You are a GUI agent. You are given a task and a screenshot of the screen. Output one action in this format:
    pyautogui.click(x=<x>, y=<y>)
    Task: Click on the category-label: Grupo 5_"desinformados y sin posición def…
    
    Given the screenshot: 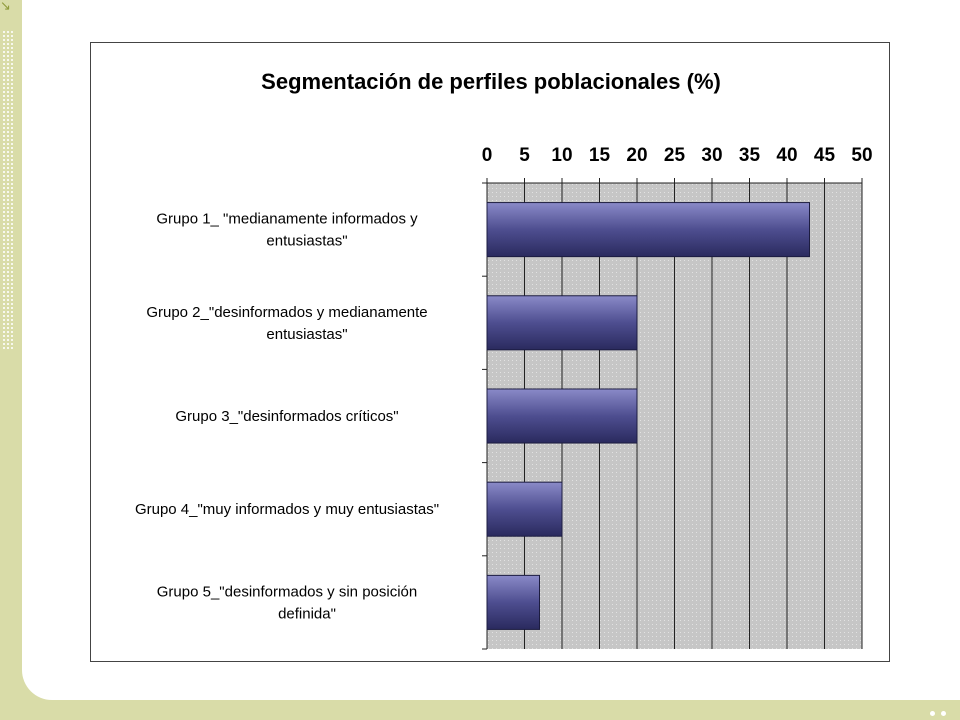 What is the action you would take?
    pyautogui.click(x=287, y=602)
    